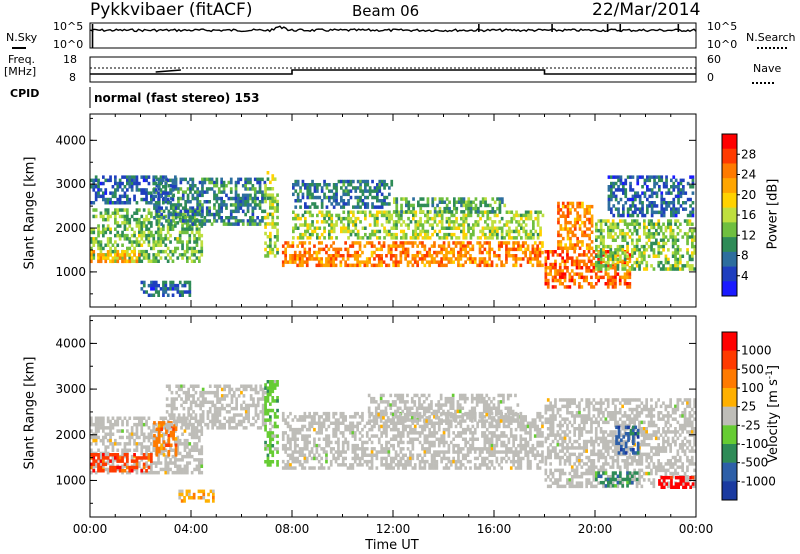 The width and height of the screenshot is (800, 554). I want to click on y-tick-label: 3000, so click(70, 184).